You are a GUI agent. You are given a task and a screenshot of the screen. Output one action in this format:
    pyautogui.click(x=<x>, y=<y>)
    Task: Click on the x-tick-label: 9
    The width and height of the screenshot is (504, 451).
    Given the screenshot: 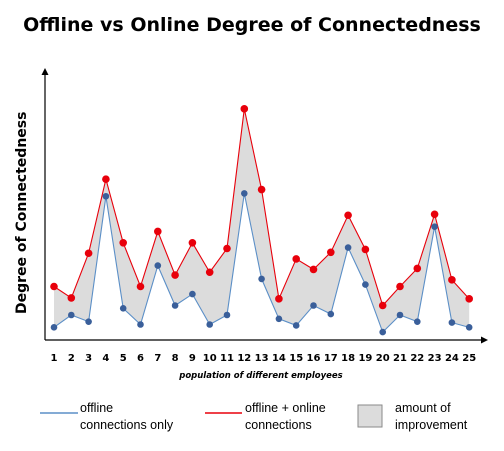 What is the action you would take?
    pyautogui.click(x=192, y=358)
    